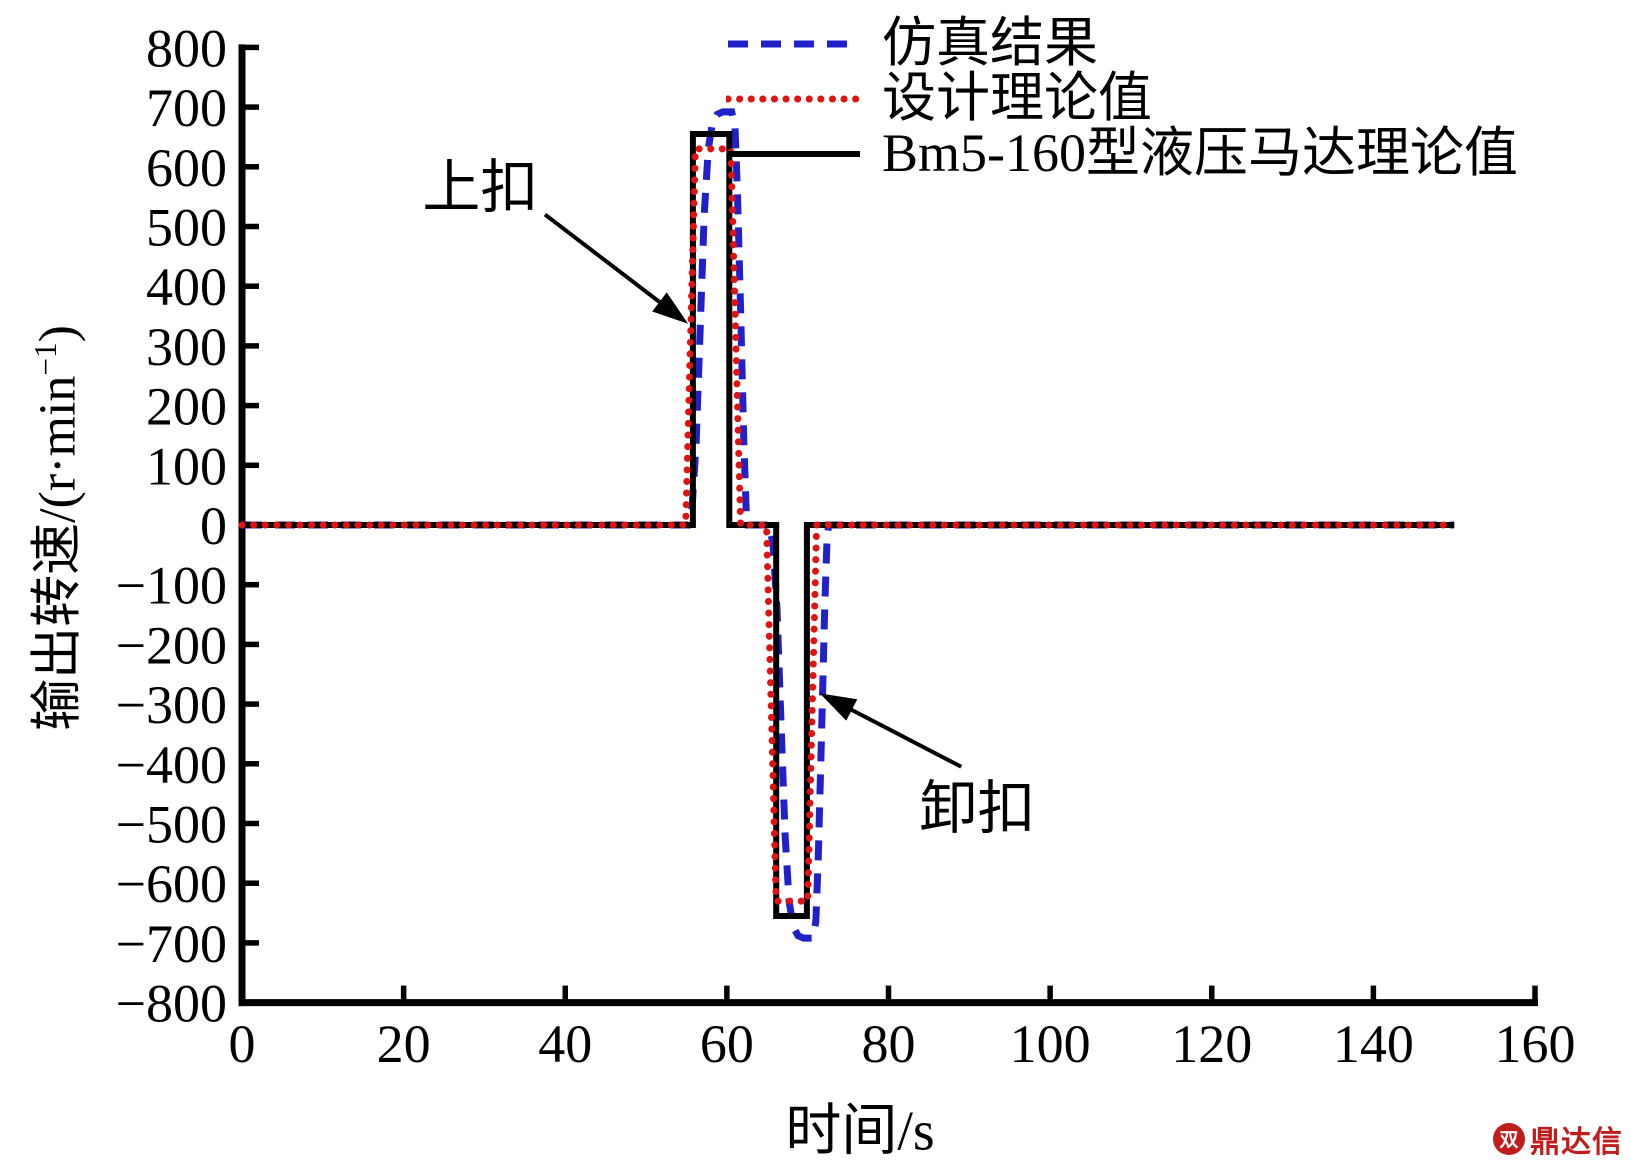 This screenshot has height=1169, width=1631. What do you see at coordinates (46, 359) in the screenshot?
I see `y-axis-title-superscript: −1` at bounding box center [46, 359].